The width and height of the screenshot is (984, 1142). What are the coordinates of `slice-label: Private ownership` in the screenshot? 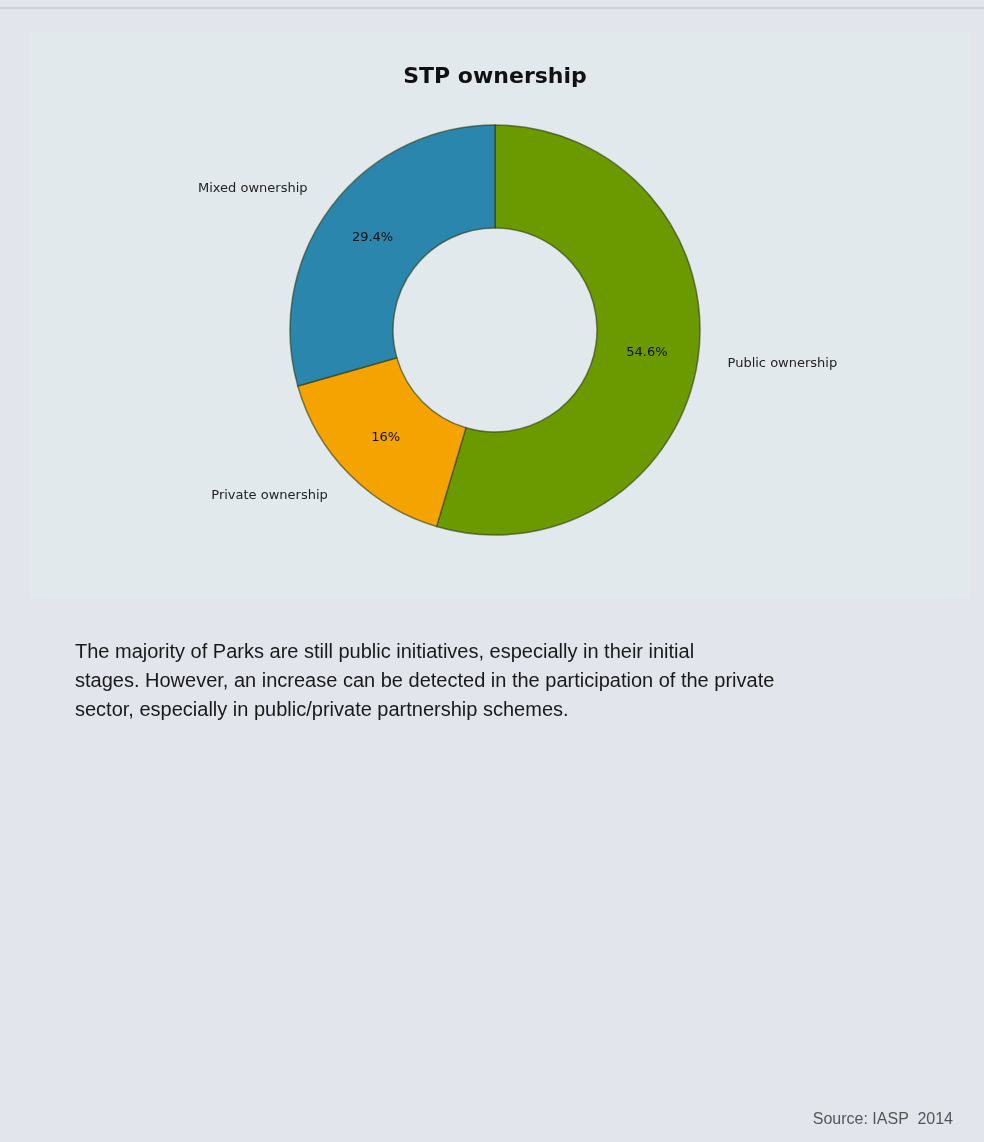 It's located at (269, 494).